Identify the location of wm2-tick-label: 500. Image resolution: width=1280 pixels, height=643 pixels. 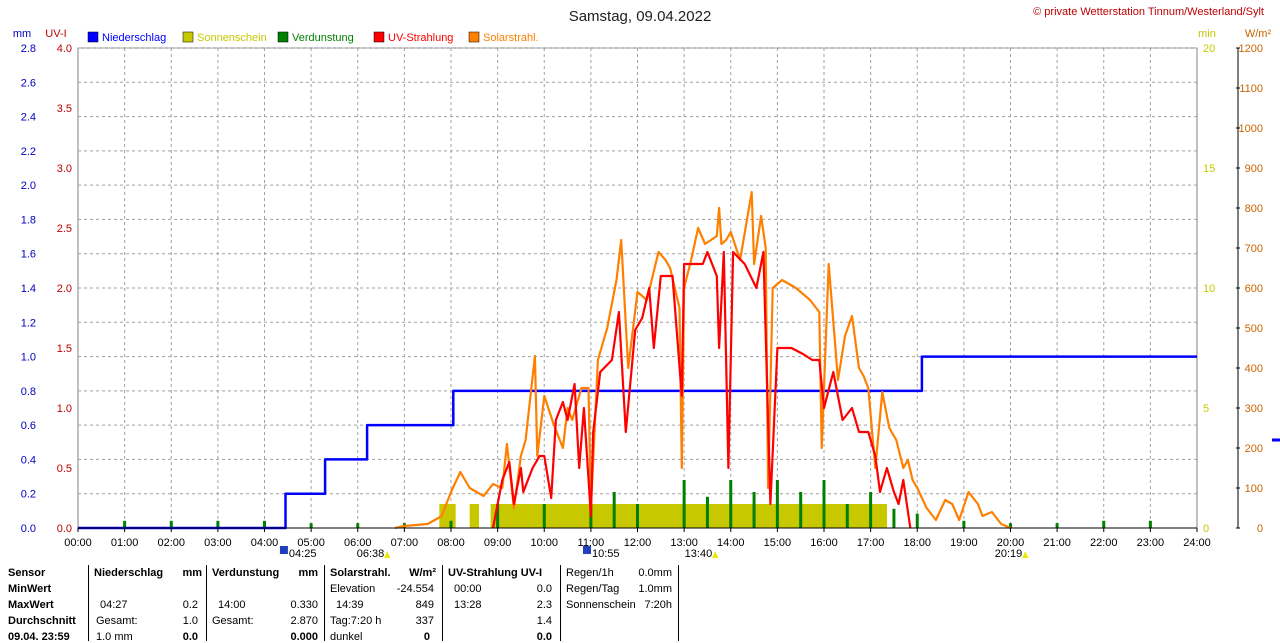
(1254, 329).